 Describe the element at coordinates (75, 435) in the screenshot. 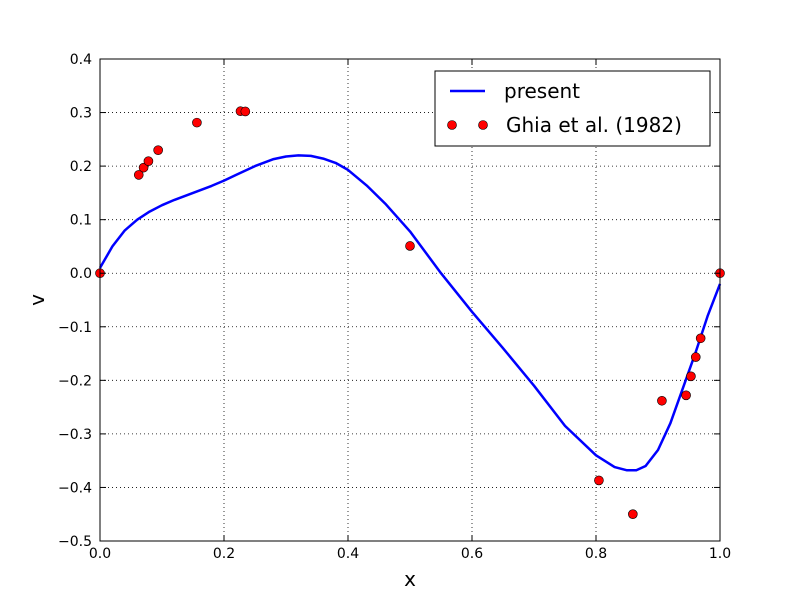

I see `y-tick-label: −0.3` at that location.